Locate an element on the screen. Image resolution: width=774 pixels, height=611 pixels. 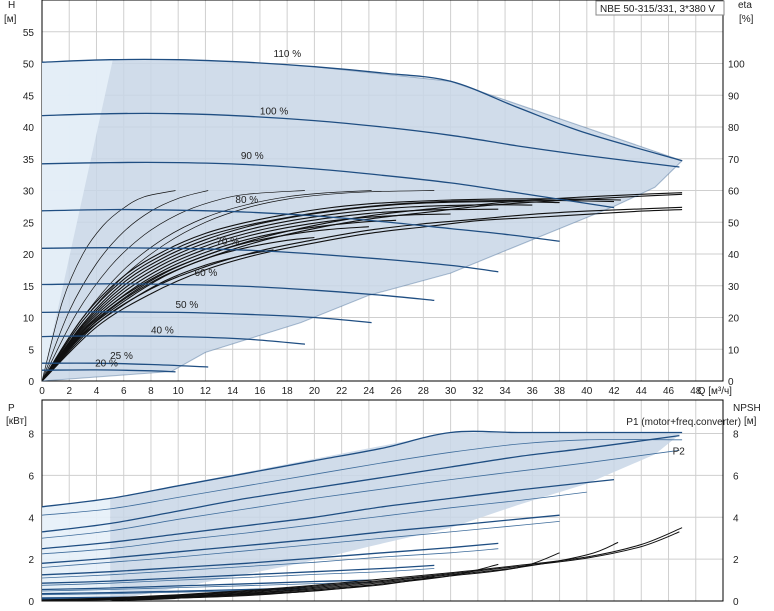
speed-label: 25 % is located at coordinates (121, 356).